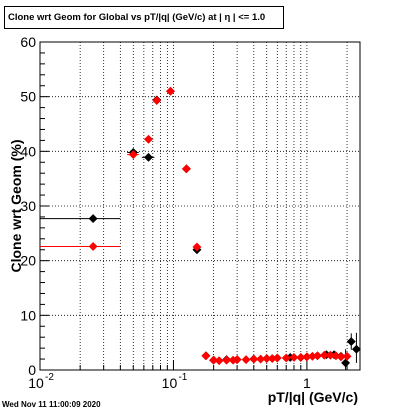 This screenshot has height=412, width=400. I want to click on x-tick-exponent: -2, so click(49, 377).